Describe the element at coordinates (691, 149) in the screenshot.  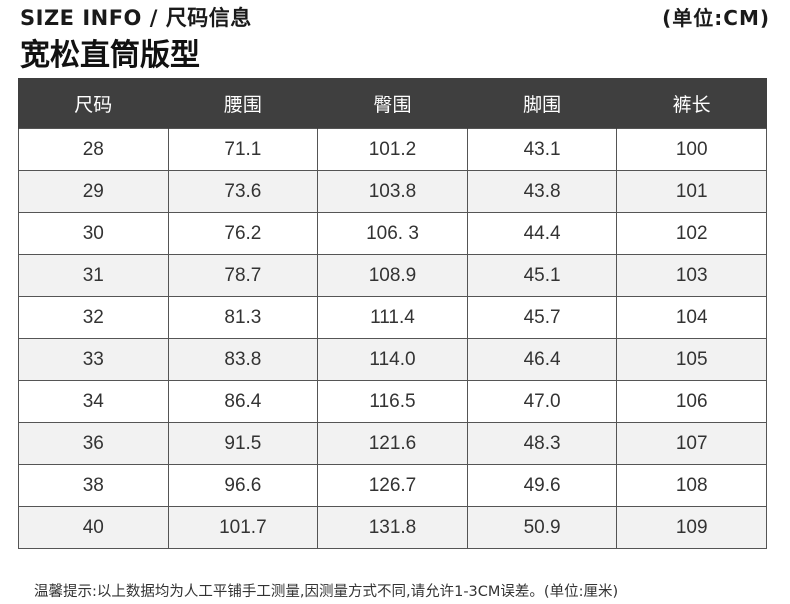
I see `table-cell: 100` at that location.